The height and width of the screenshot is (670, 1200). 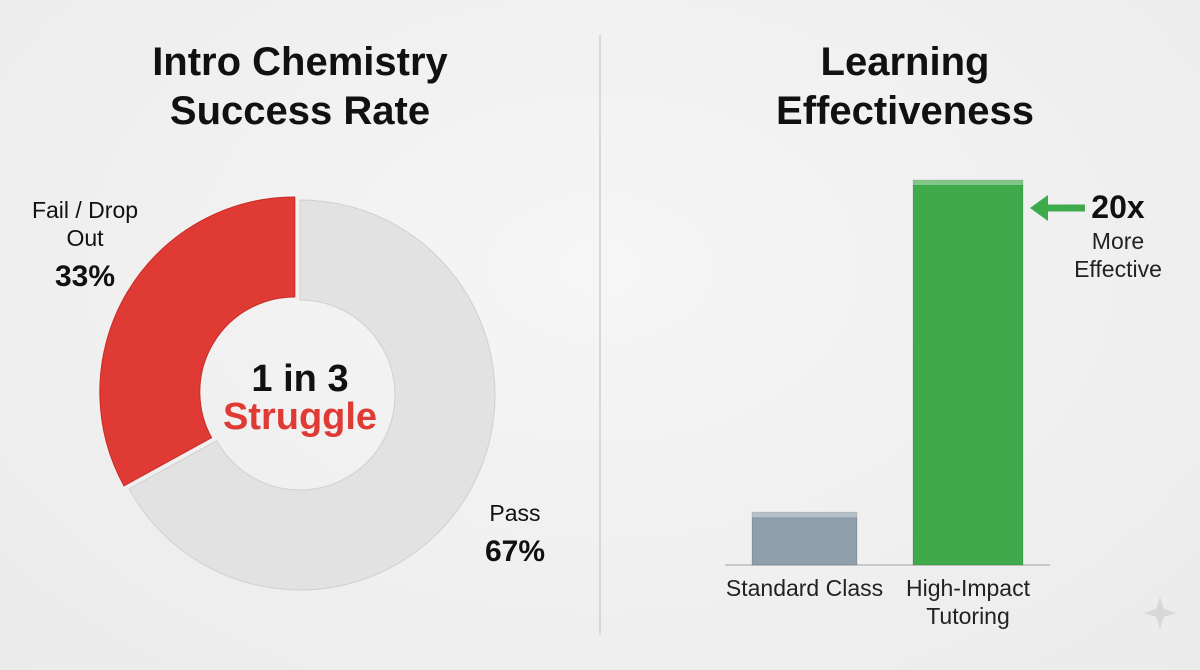 I want to click on segment-value-label: 33%, so click(x=85, y=276).